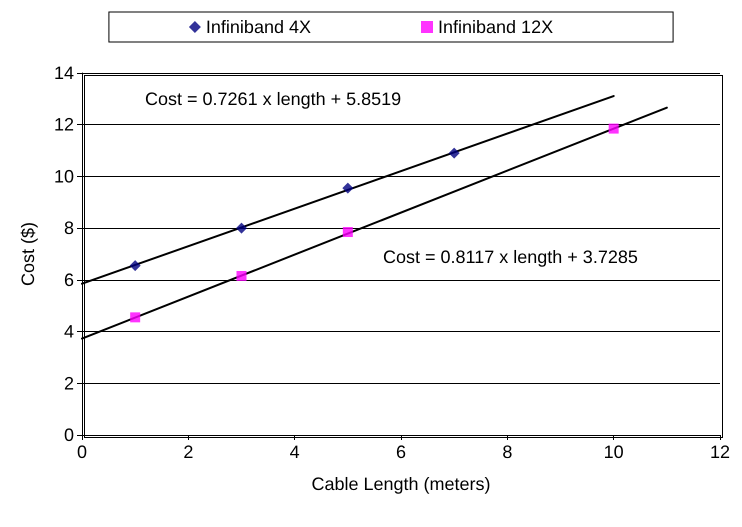 This screenshot has height=527, width=742. What do you see at coordinates (69, 435) in the screenshot?
I see `y-tick-label: 0` at bounding box center [69, 435].